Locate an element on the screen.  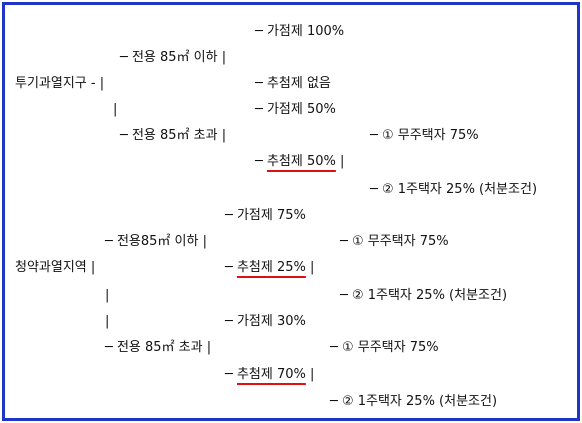
highlight: 추첨제 70% is located at coordinates (271, 374).